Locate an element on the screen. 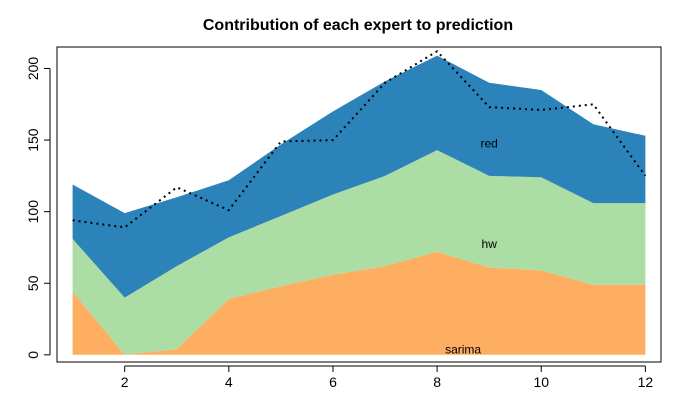 The image size is (700, 400). y-axis: 0 50 100 150 200 is located at coordinates (38, 208).